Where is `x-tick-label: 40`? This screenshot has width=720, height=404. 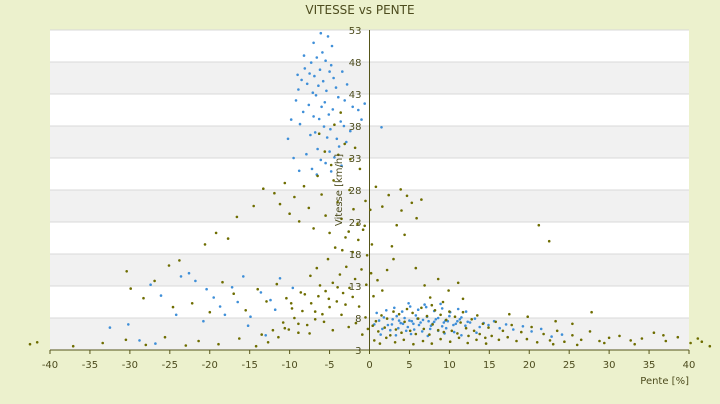
x-tick-label: 40 is located at coordinates (689, 365).